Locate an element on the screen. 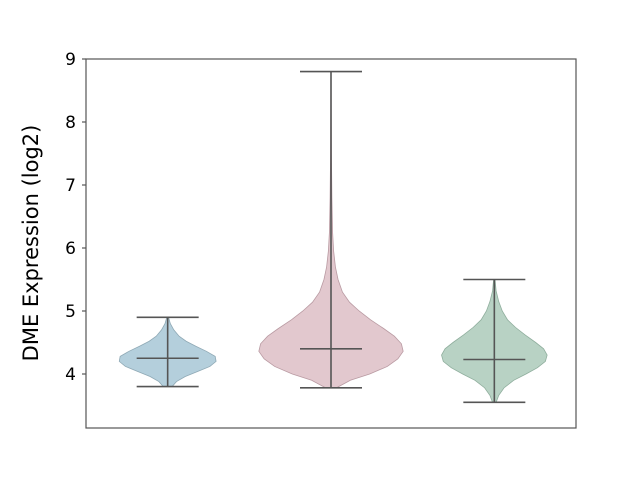 The image size is (640, 480). y-tick-label-7: 7 is located at coordinates (70, 186).